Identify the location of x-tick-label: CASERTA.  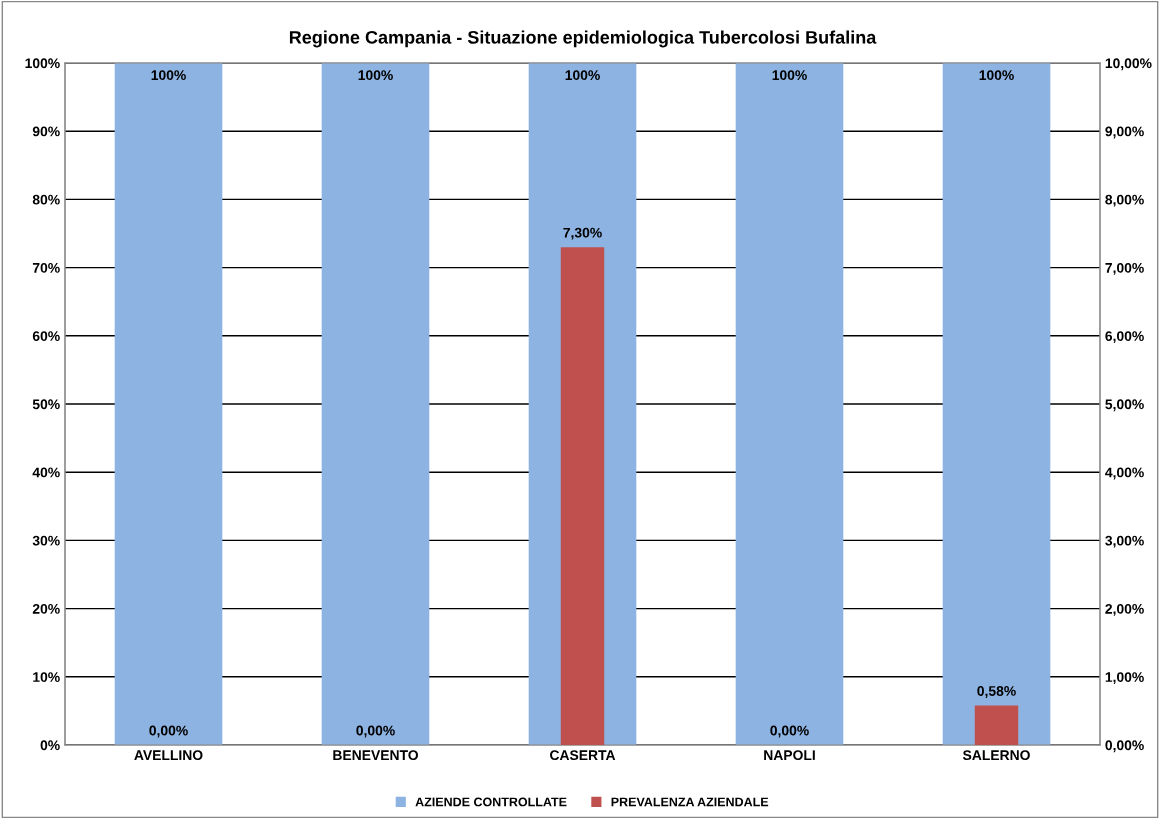
(583, 755).